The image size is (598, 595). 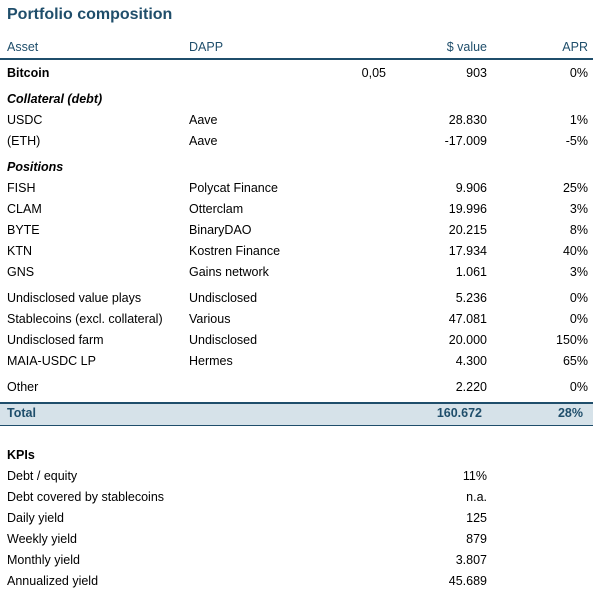 What do you see at coordinates (373, 73) in the screenshot?
I see `amount-cell: 0,05` at bounding box center [373, 73].